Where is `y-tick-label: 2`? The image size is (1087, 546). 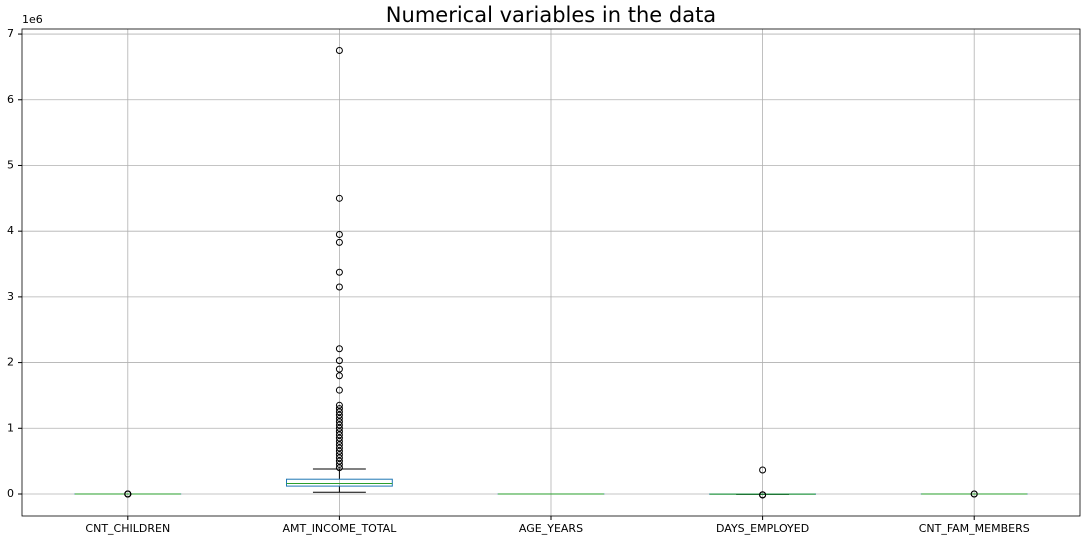
y-tick-label: 2 is located at coordinates (10, 362).